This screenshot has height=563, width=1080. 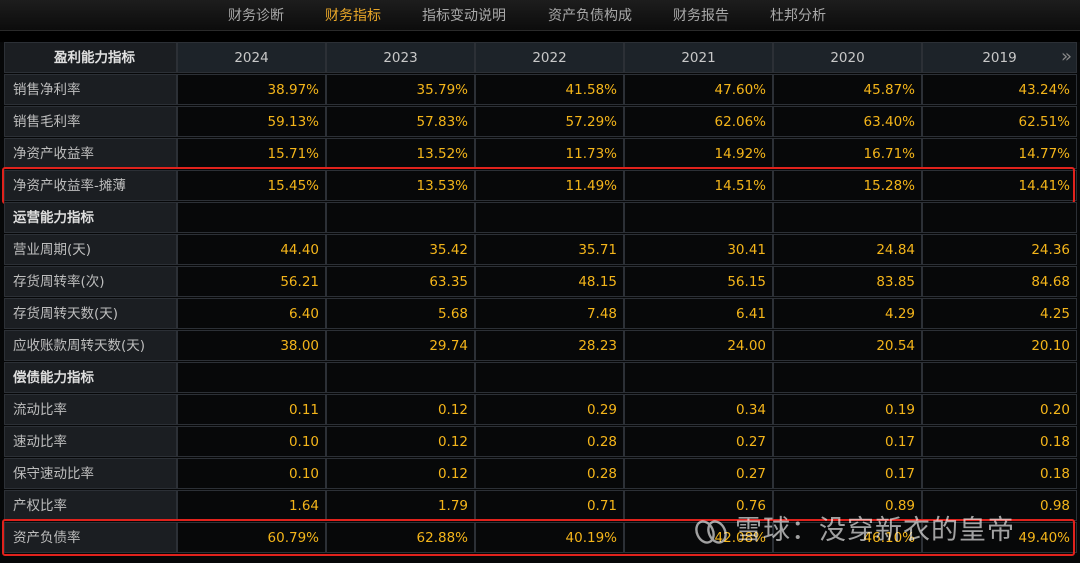 What do you see at coordinates (90, 473) in the screenshot?
I see `row-label: 保守速动比率` at bounding box center [90, 473].